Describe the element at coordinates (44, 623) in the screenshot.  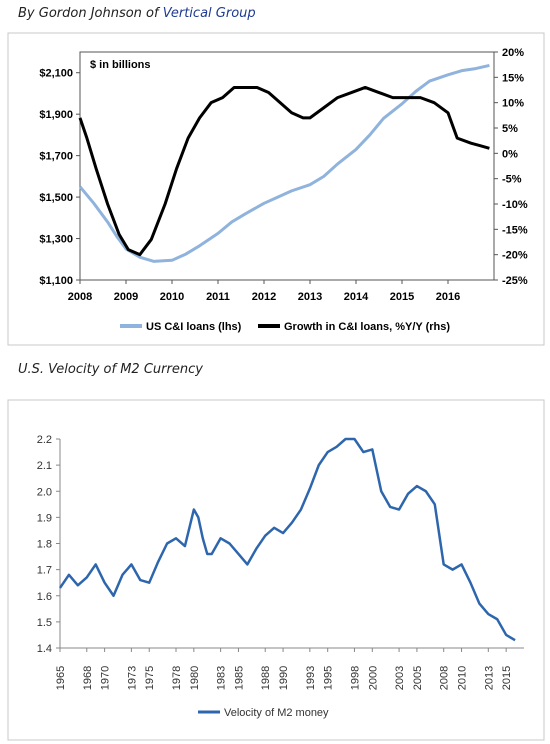
I see `y-tick-label: 1.5` at that location.